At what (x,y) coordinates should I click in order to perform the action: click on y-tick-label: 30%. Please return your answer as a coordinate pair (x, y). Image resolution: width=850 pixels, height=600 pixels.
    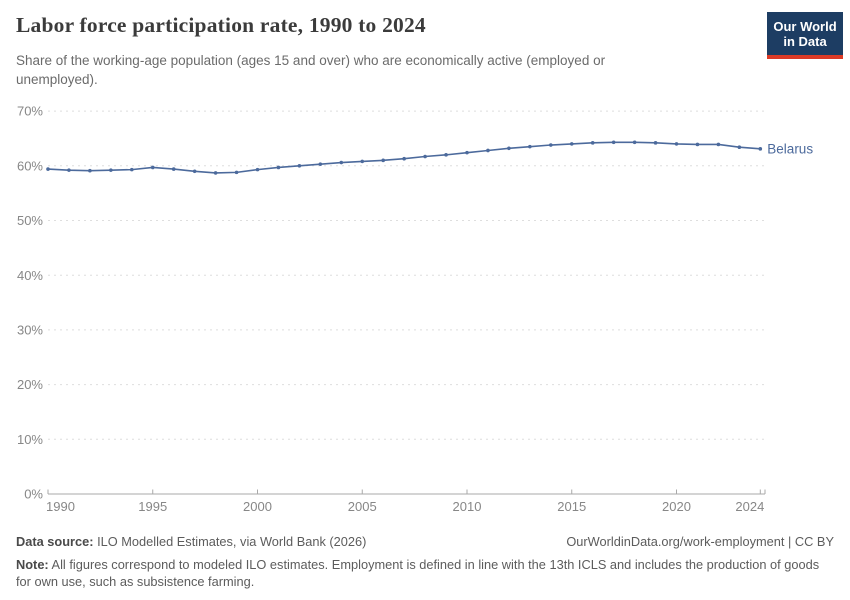
    Looking at the image, I should click on (30, 329).